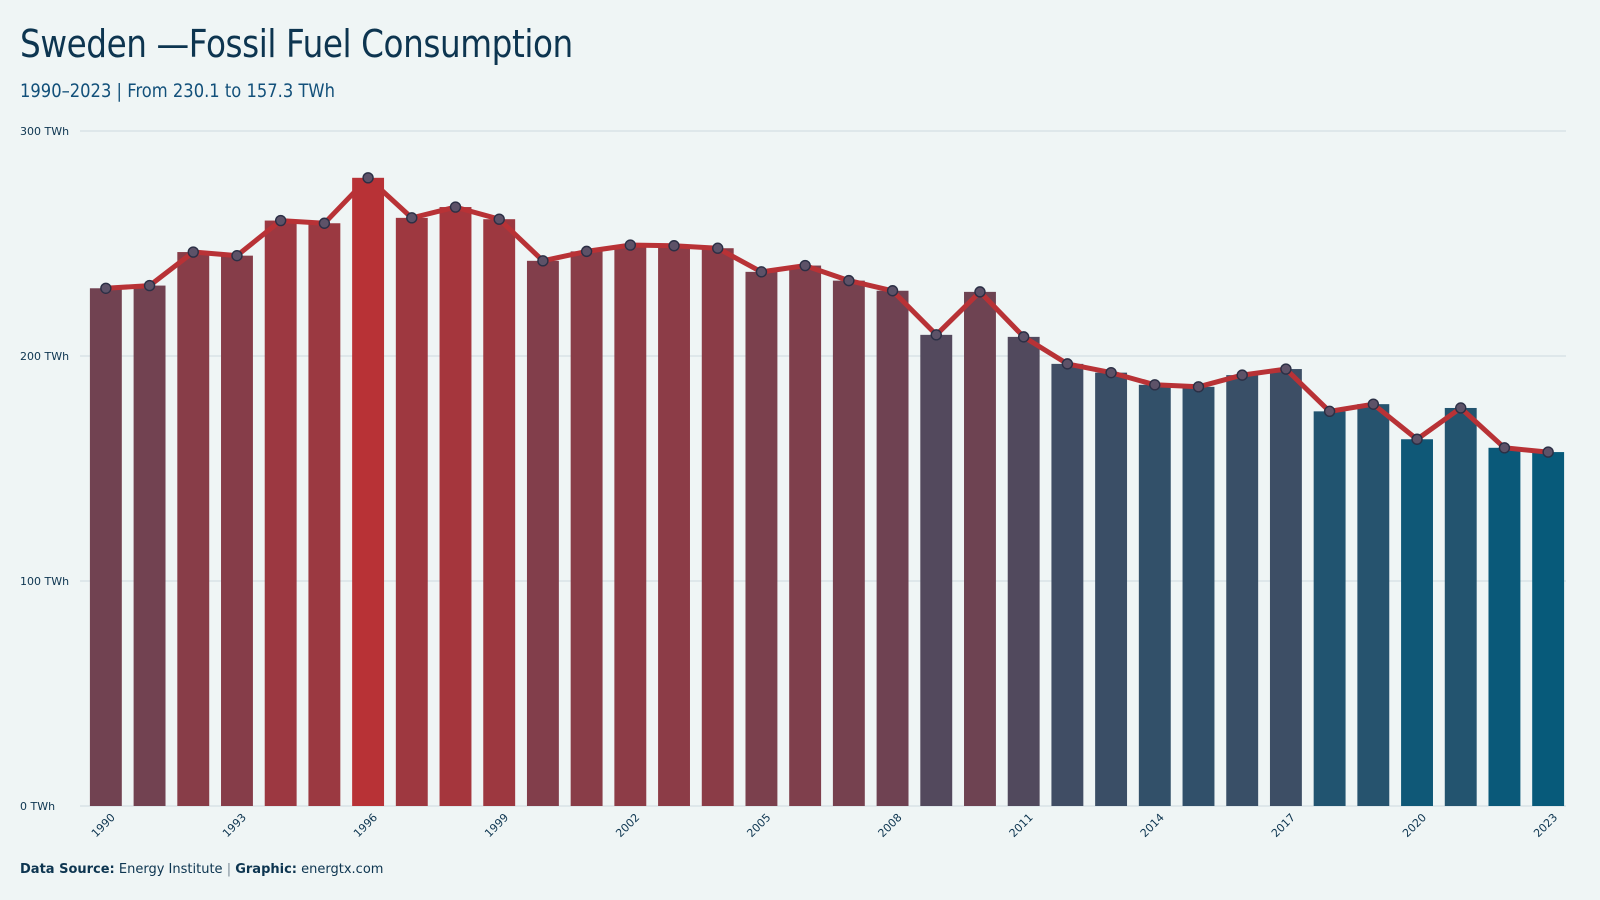 The width and height of the screenshot is (1600, 900). I want to click on x-tick-label: 2020, so click(1414, 825).